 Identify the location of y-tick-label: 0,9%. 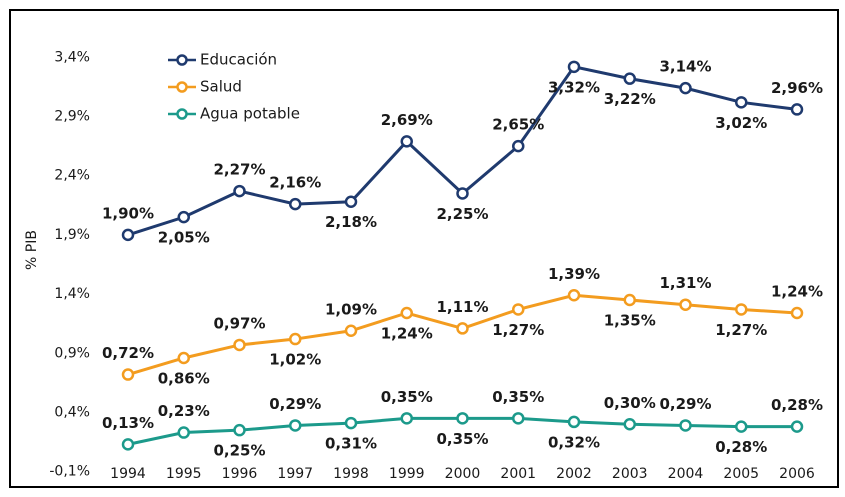
(72, 353).